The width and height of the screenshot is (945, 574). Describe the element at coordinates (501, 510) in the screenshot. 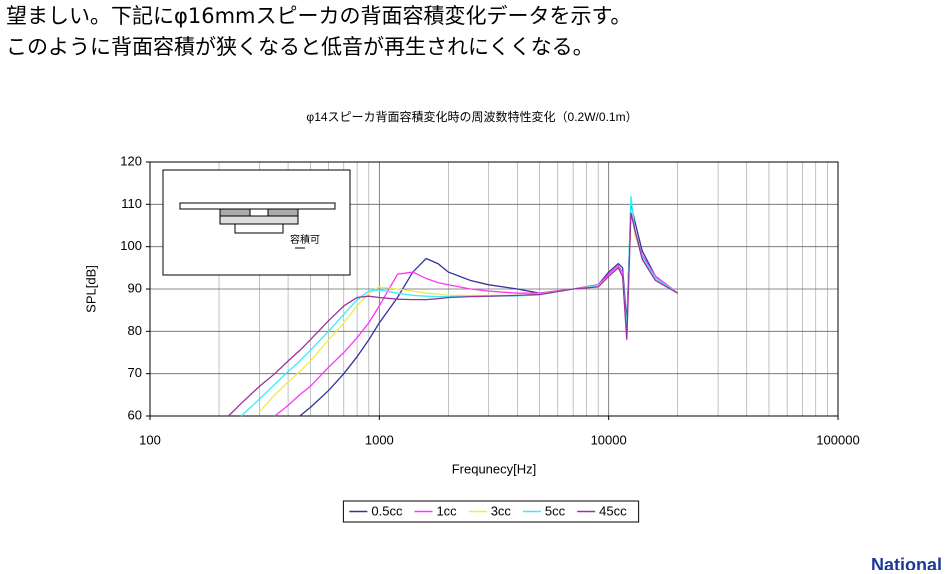

I see `legend-label: 3cc` at that location.